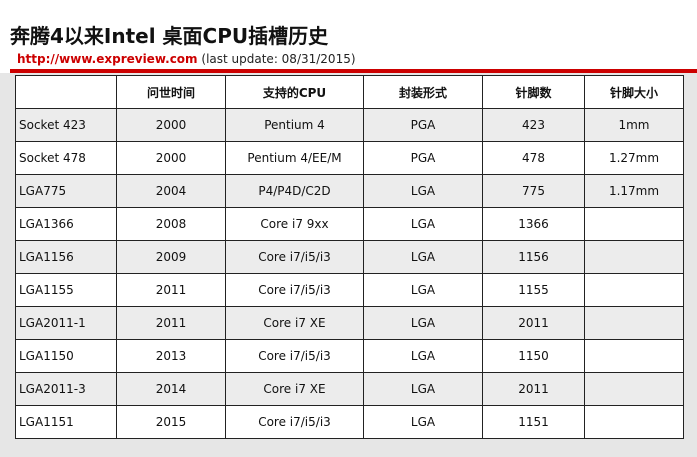 This screenshot has height=457, width=697. Describe the element at coordinates (278, 59) in the screenshot. I see `last-update-note: (last update: 08/31/2015)` at that location.